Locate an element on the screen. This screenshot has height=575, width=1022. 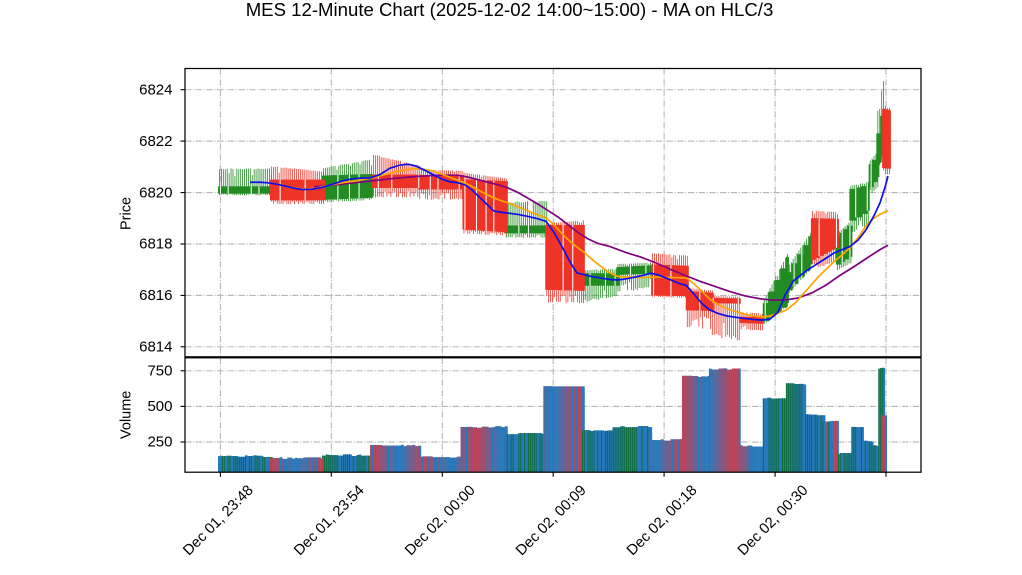
svg-text: 500 is located at coordinates (159, 406).